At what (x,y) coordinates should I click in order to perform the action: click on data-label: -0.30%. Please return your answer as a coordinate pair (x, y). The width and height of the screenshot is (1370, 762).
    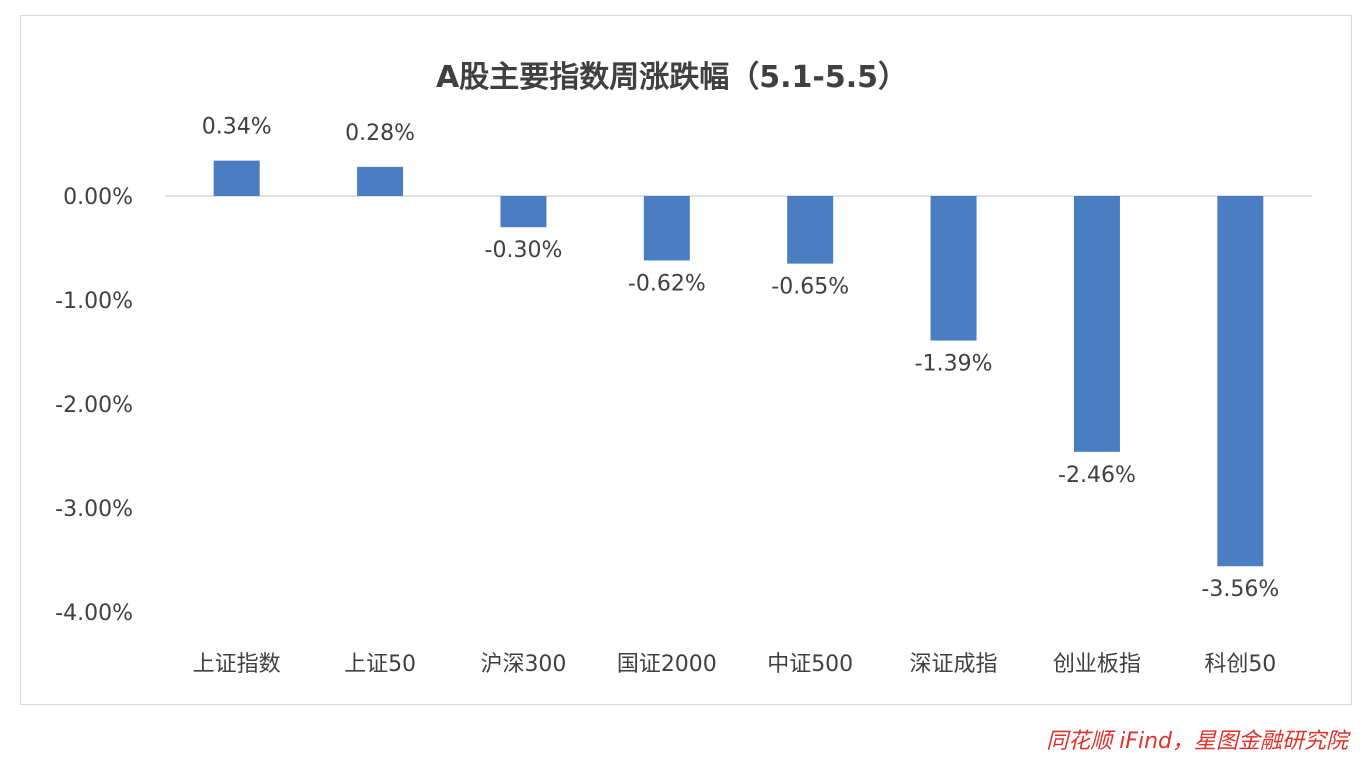
    Looking at the image, I should click on (524, 250).